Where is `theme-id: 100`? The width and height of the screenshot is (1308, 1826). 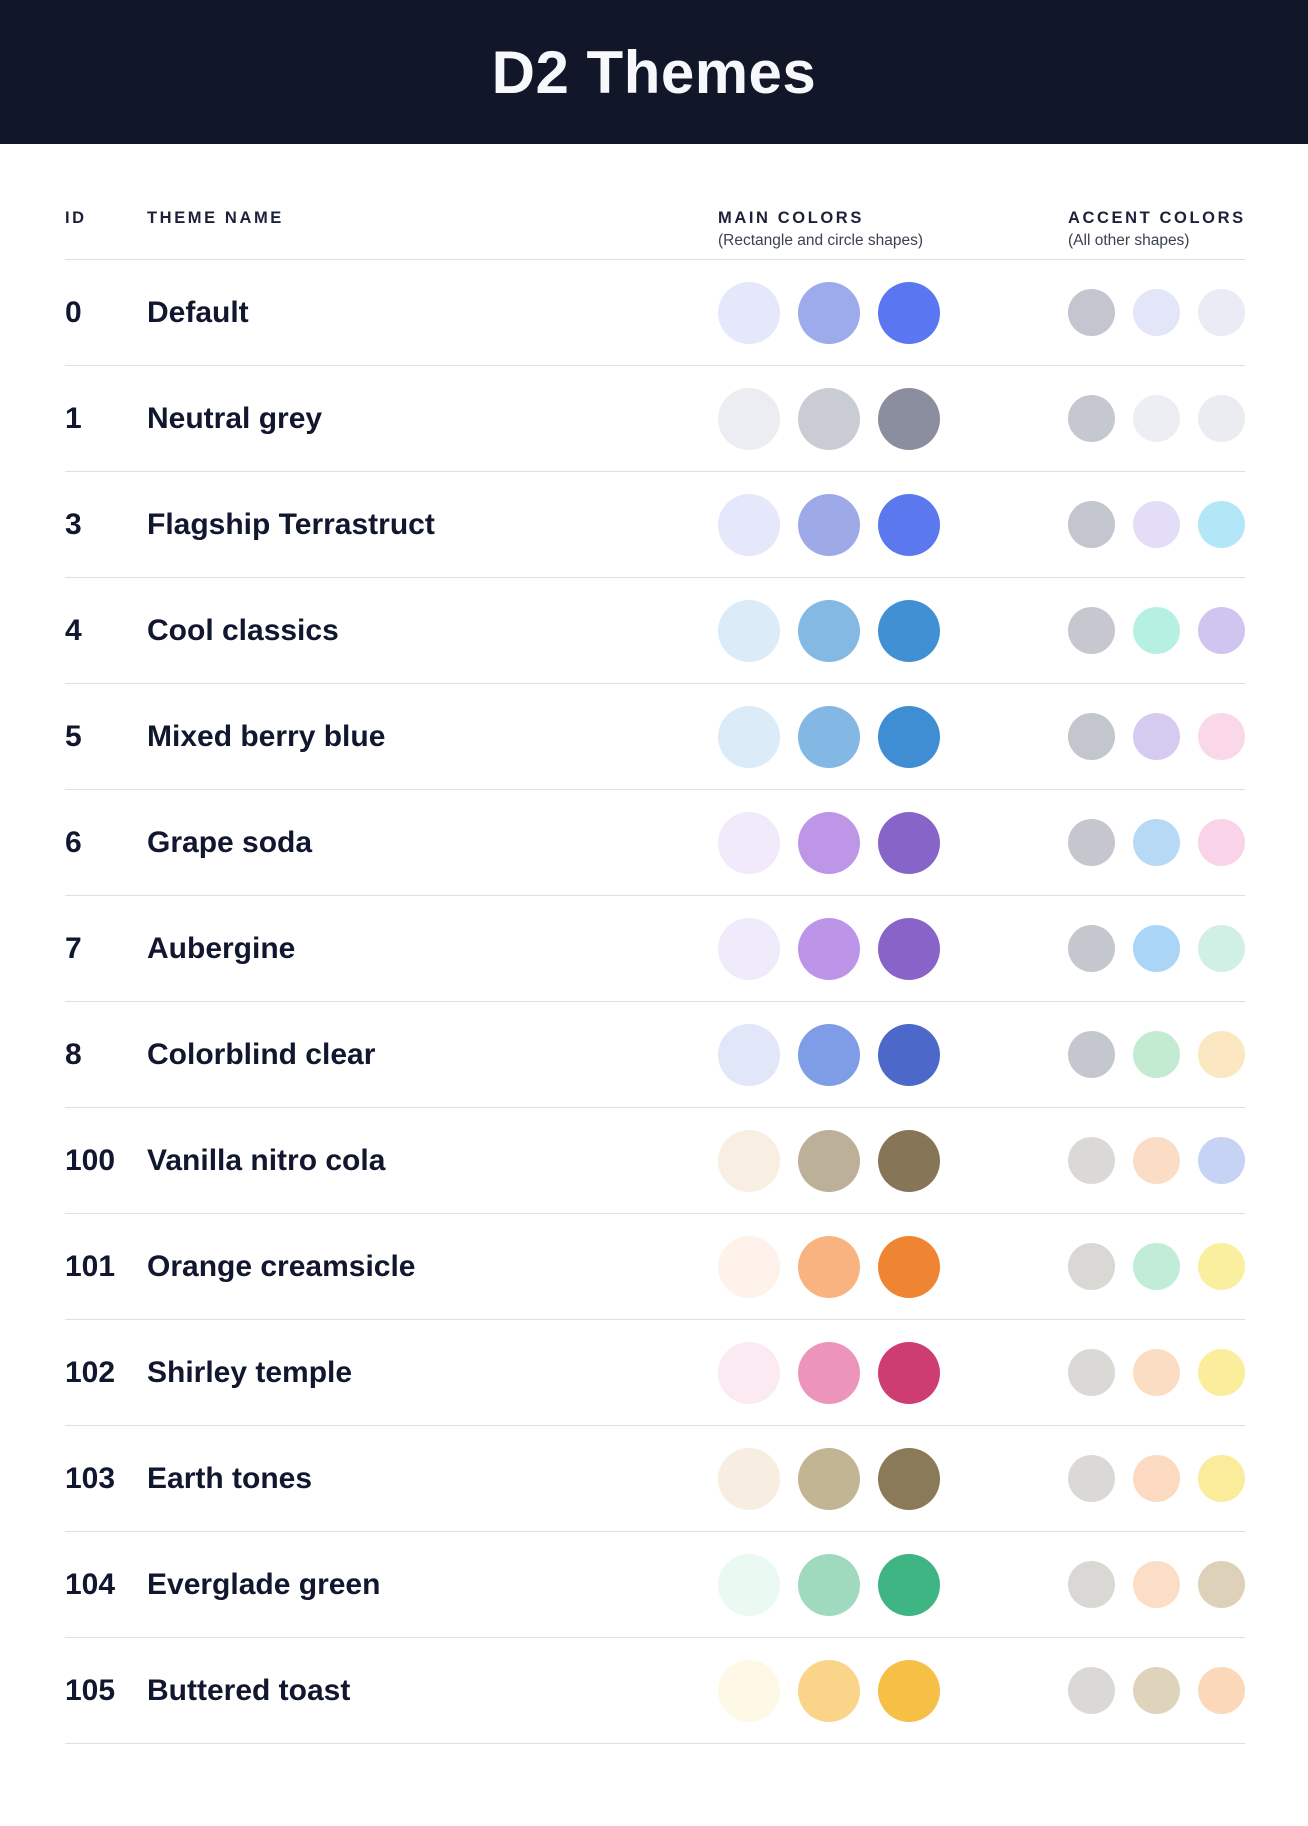
theme-id: 100 is located at coordinates (90, 1160).